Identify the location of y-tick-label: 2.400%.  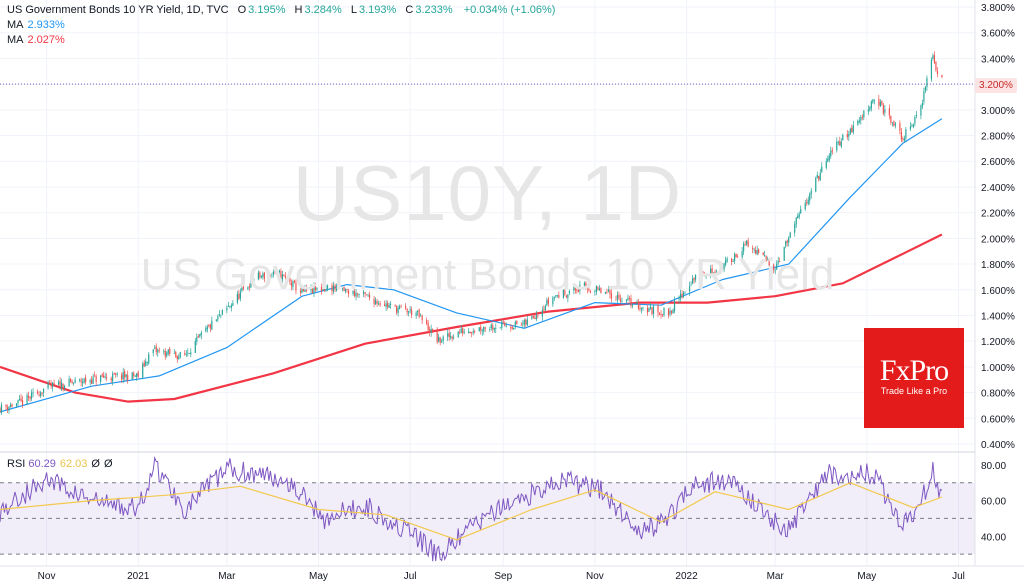
(998, 188).